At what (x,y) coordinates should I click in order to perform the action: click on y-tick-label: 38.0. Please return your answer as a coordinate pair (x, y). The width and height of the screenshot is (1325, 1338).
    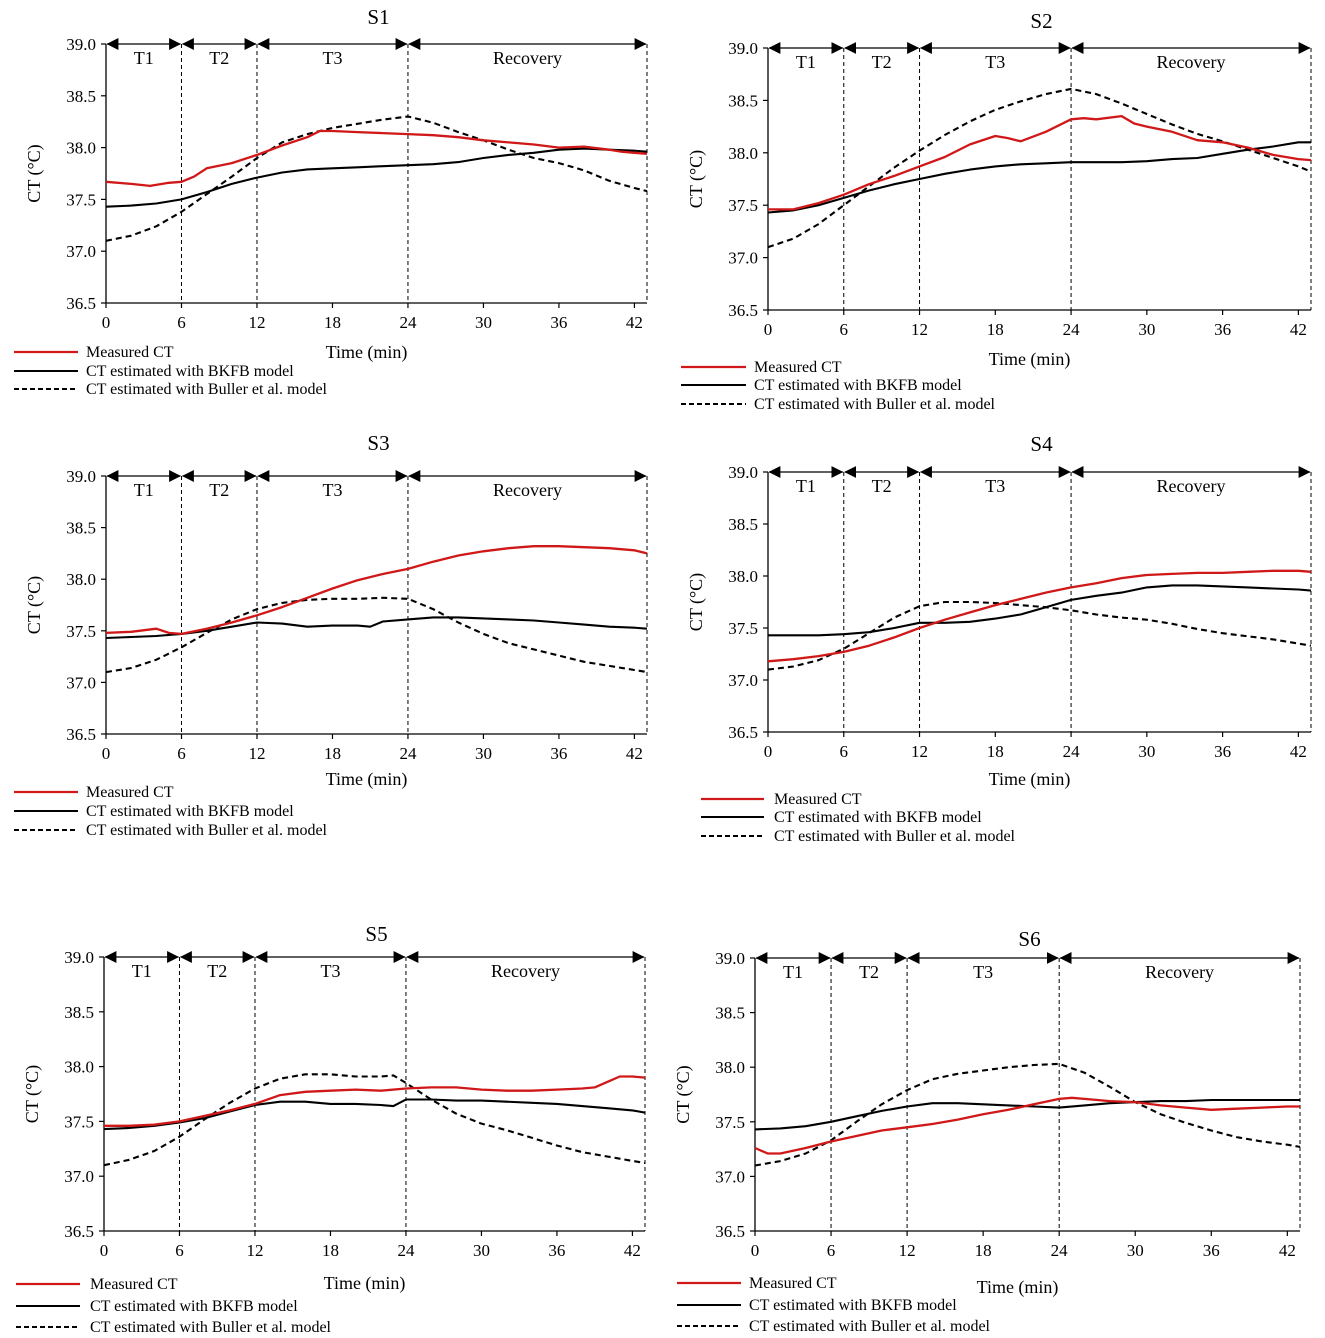
    Looking at the image, I should click on (79, 1067).